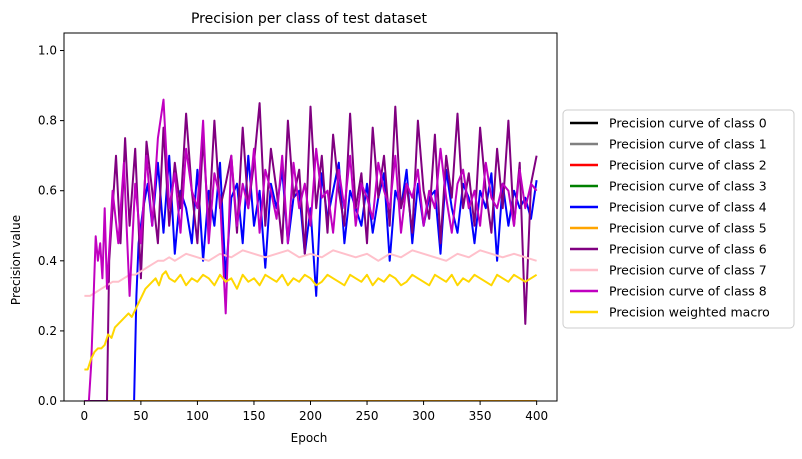 The image size is (802, 459). What do you see at coordinates (423, 416) in the screenshot?
I see `x-tick-label: 300` at bounding box center [423, 416].